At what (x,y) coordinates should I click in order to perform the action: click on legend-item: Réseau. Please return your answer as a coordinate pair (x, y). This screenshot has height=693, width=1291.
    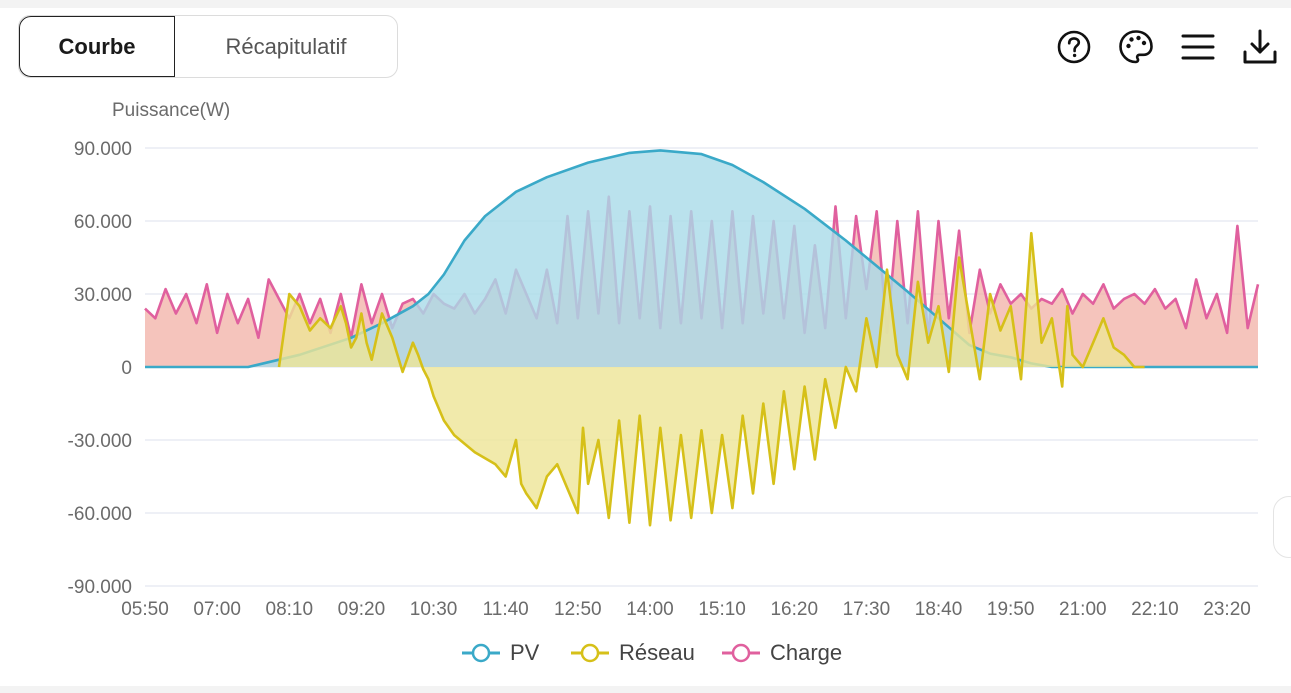
    Looking at the image, I should click on (633, 652).